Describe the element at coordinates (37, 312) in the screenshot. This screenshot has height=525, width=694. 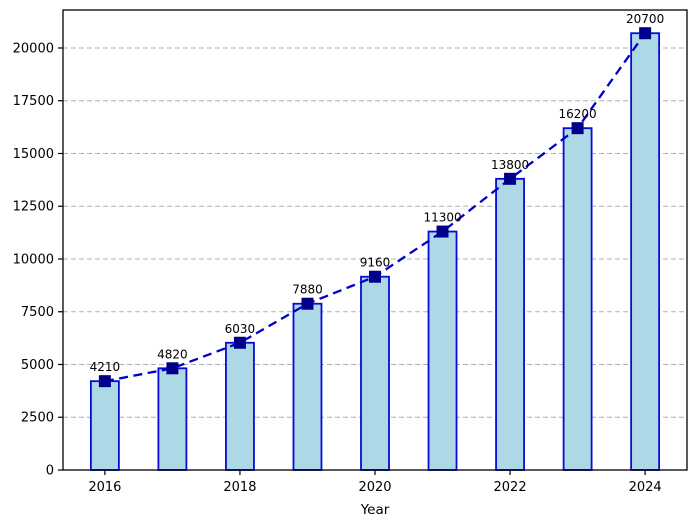
I see `y-tick-label: 7500` at that location.